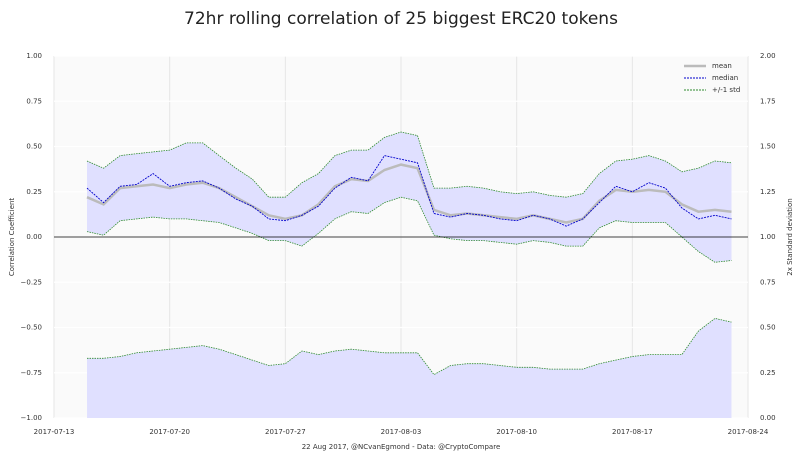  Describe the element at coordinates (54, 432) in the screenshot. I see `x-tick-label: 2017-07-13` at that location.